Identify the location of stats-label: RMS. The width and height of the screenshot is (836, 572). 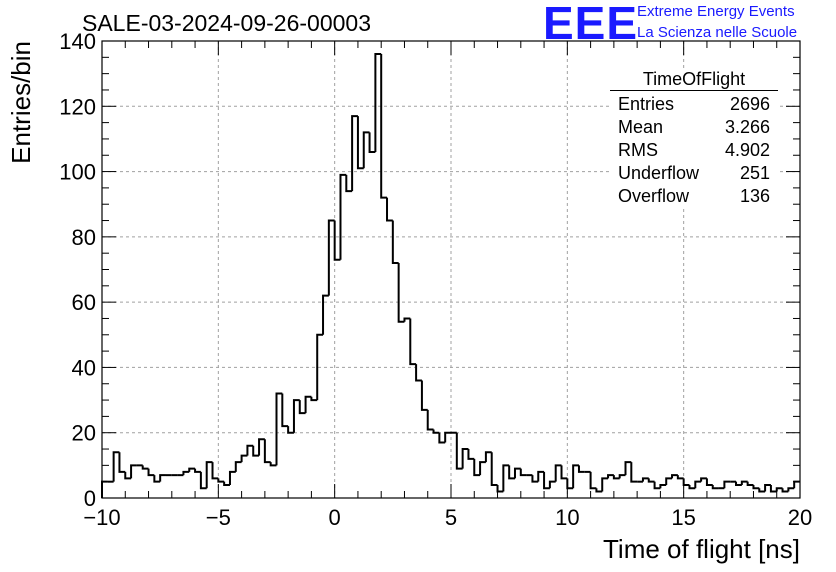
(638, 150).